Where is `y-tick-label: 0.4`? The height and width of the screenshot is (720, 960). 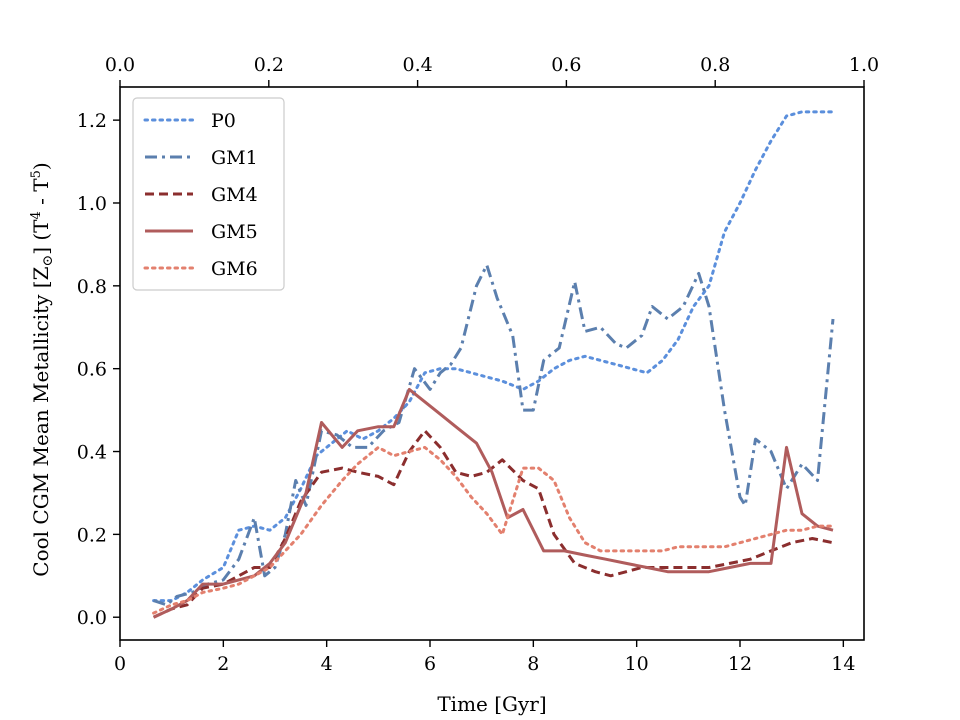 y-tick-label: 0.4 is located at coordinates (92, 453).